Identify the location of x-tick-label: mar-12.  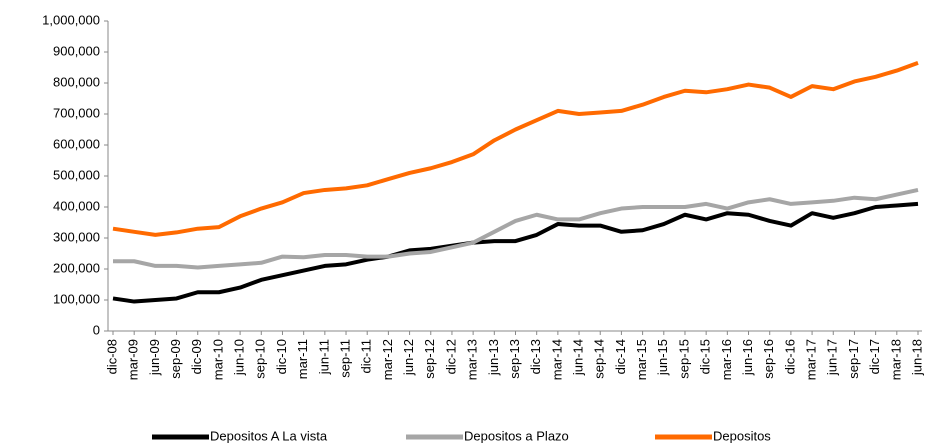
(387, 359).